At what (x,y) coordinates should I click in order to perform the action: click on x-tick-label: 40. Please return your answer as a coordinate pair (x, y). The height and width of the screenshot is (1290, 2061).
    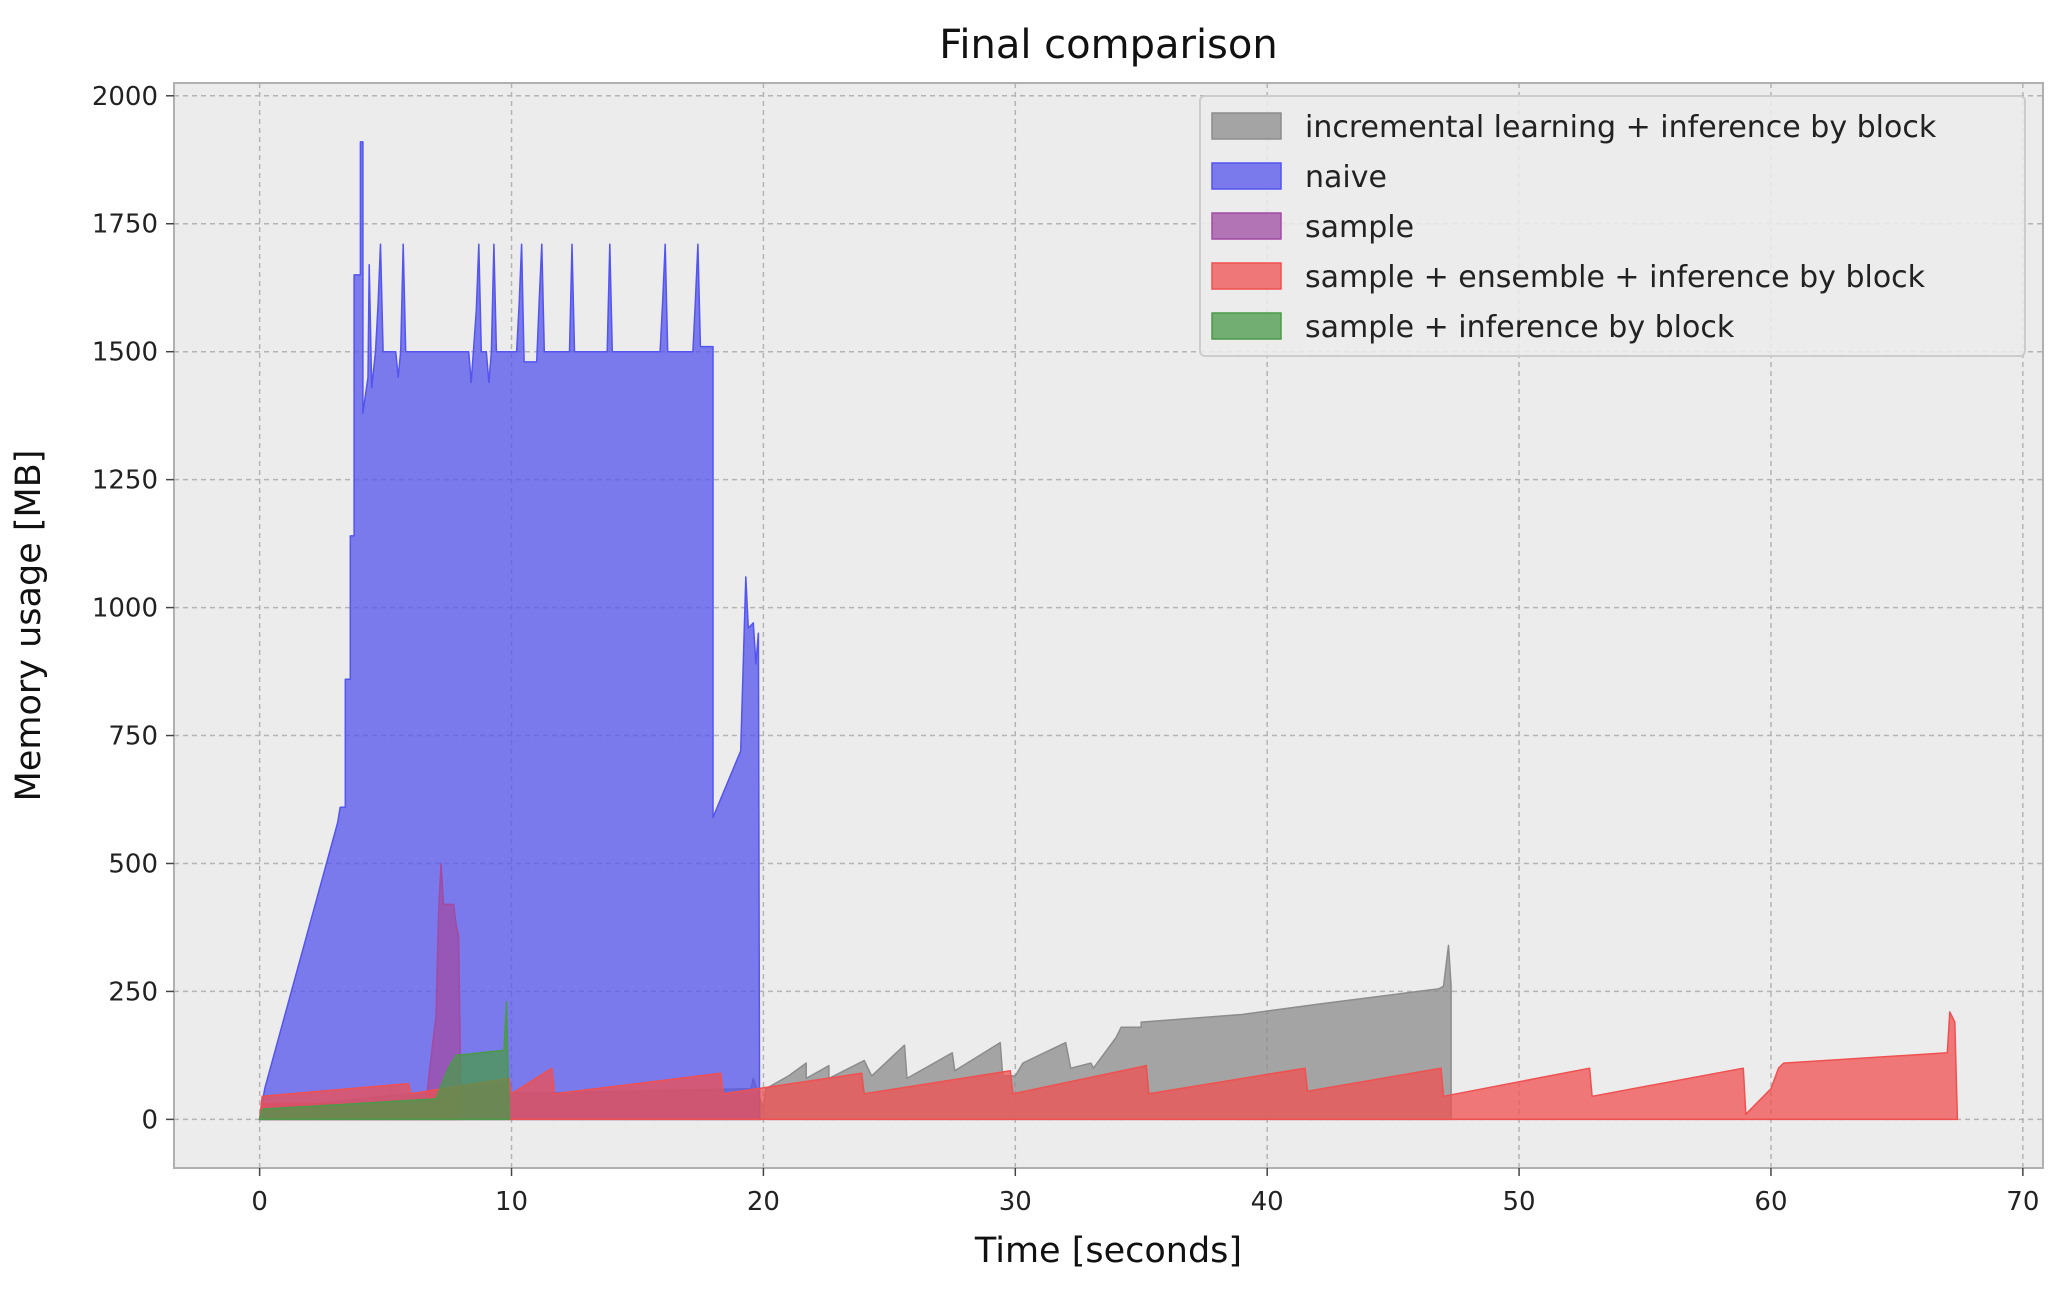
    Looking at the image, I should click on (1267, 1202).